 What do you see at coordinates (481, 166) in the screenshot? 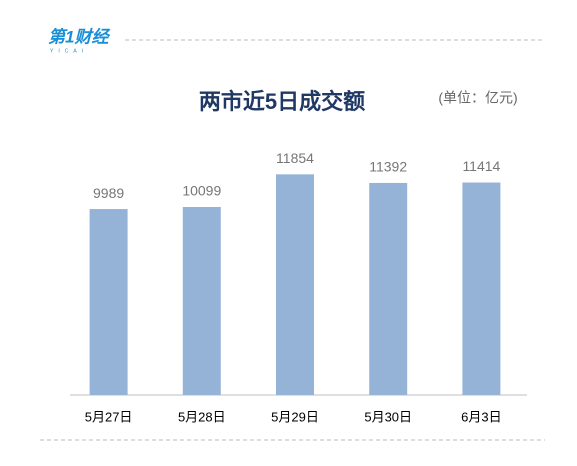
I see `data-label: 11414` at bounding box center [481, 166].